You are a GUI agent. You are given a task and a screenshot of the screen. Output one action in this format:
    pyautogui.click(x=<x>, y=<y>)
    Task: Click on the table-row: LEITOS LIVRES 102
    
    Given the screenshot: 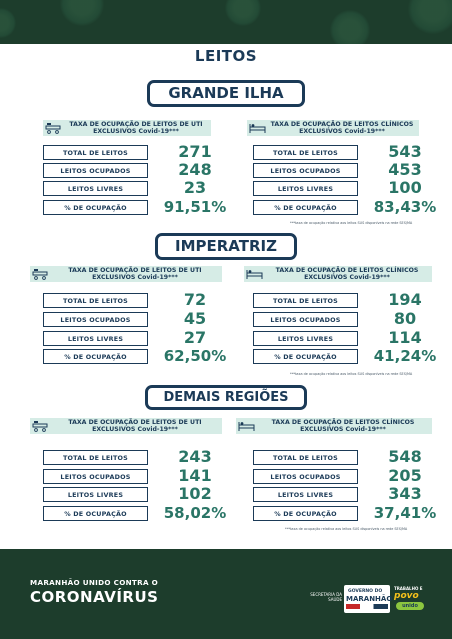 What is the action you would take?
    pyautogui.click(x=143, y=493)
    